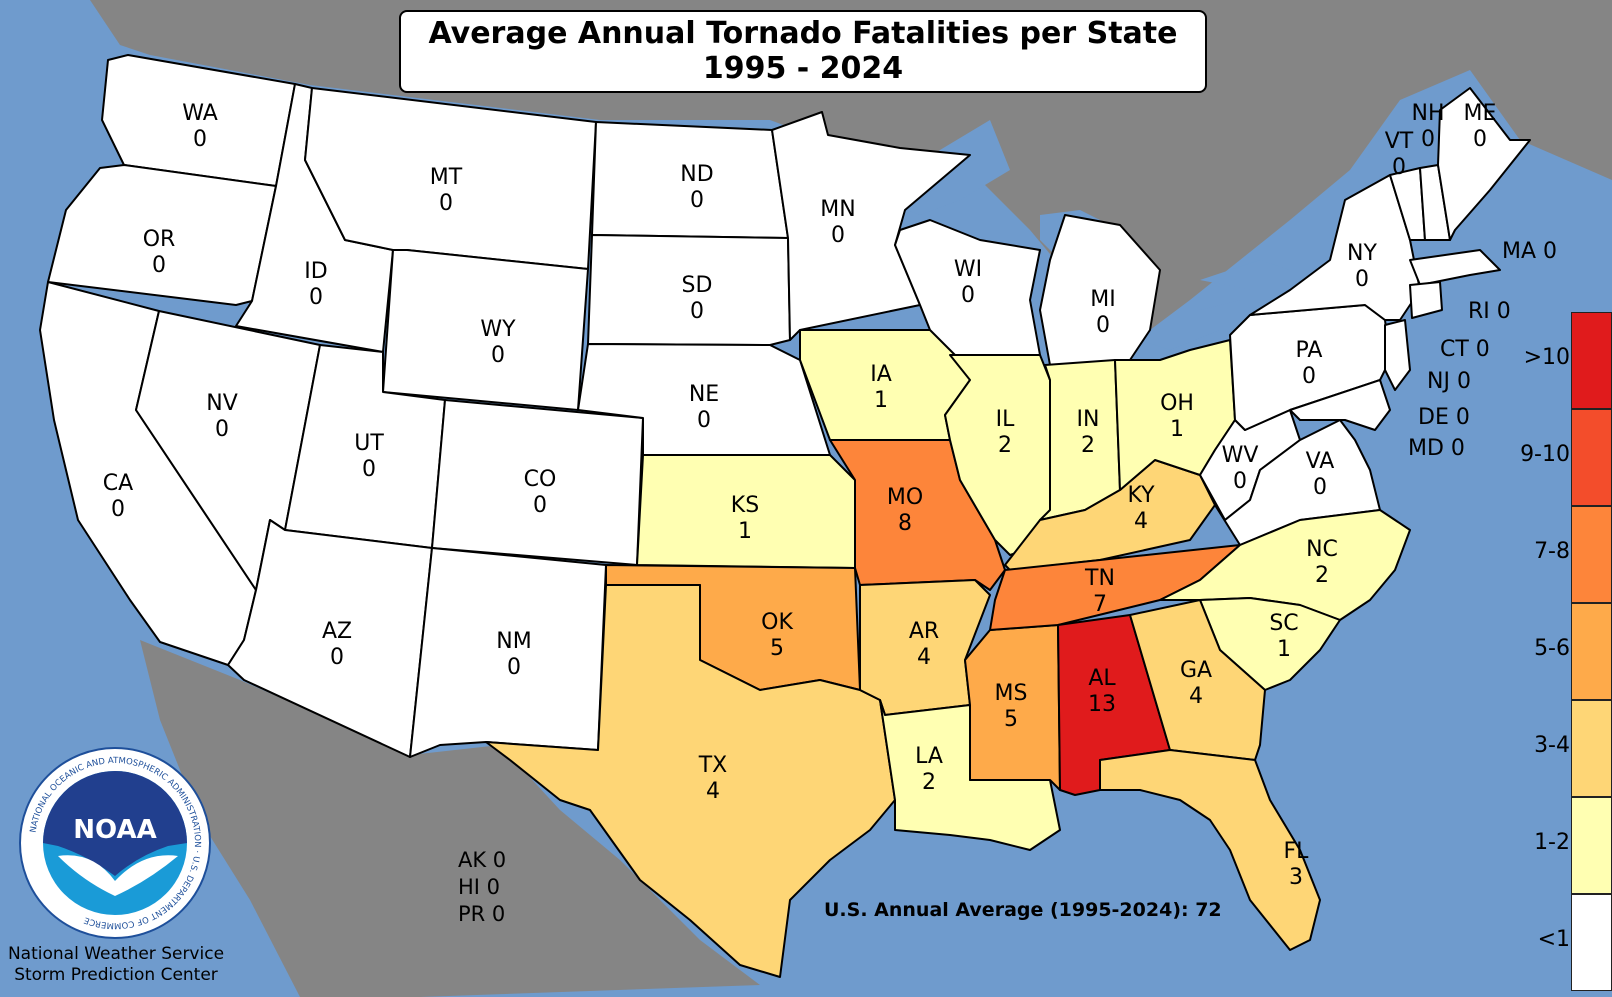 This screenshot has width=1612, height=997. I want to click on state-mn, so click(871, 226).